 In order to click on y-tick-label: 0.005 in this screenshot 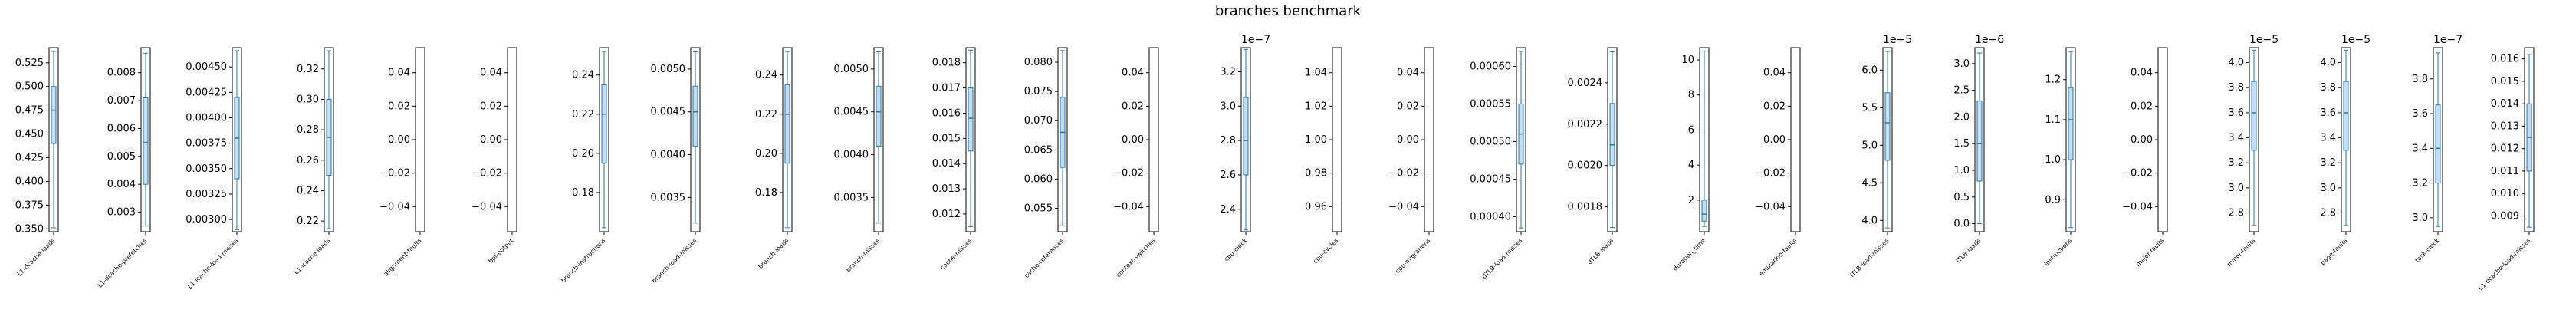, I will do `click(122, 157)`.